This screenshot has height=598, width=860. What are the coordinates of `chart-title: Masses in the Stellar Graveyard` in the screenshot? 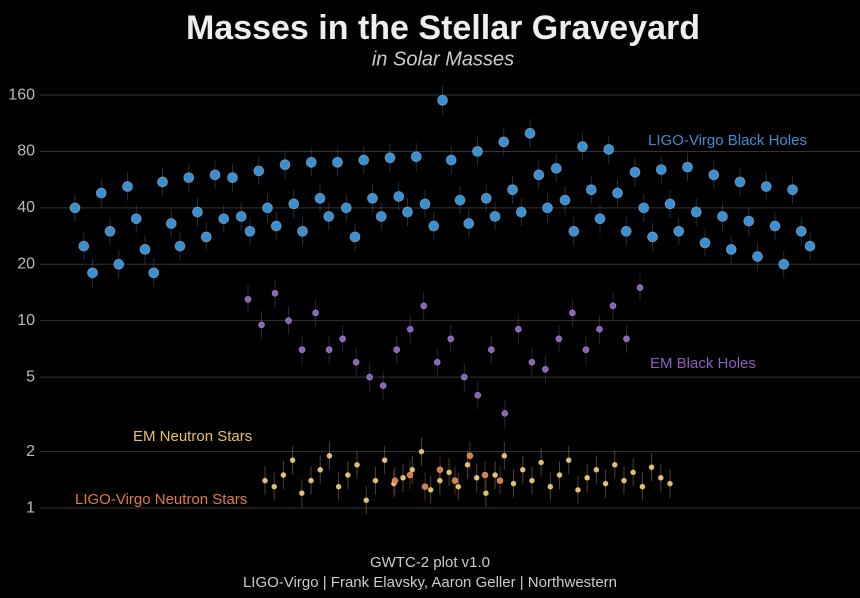 It's located at (443, 28).